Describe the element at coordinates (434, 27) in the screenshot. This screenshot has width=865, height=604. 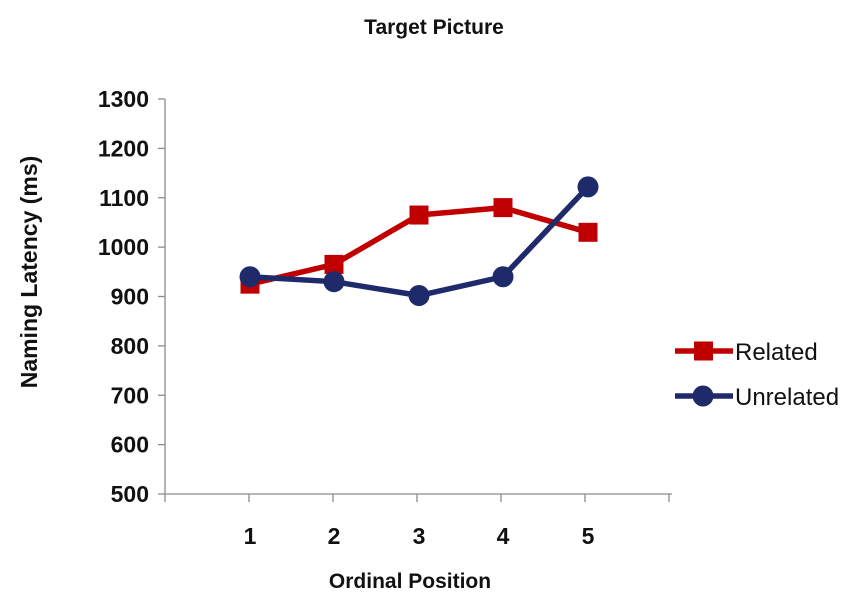
I see `chart-title: Target Picture` at that location.